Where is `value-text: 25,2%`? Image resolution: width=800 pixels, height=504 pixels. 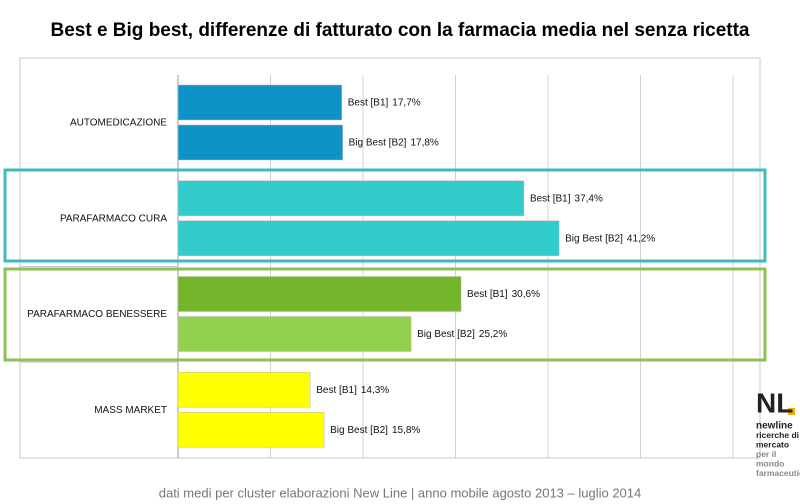
value-text: 25,2% is located at coordinates (493, 334).